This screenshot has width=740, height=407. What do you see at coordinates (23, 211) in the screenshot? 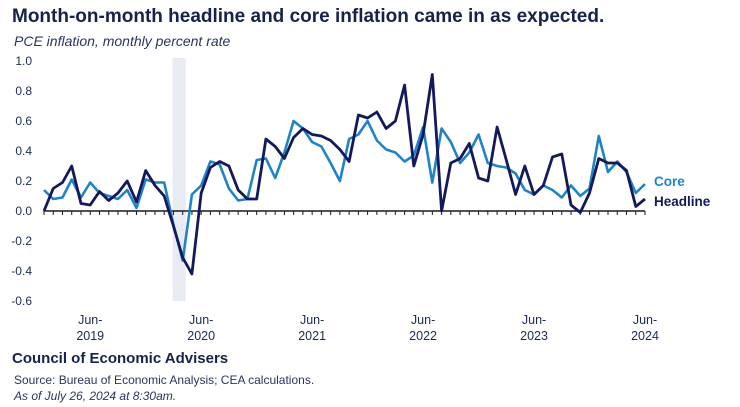
I see `y-tick-label: 0.0` at bounding box center [23, 211].